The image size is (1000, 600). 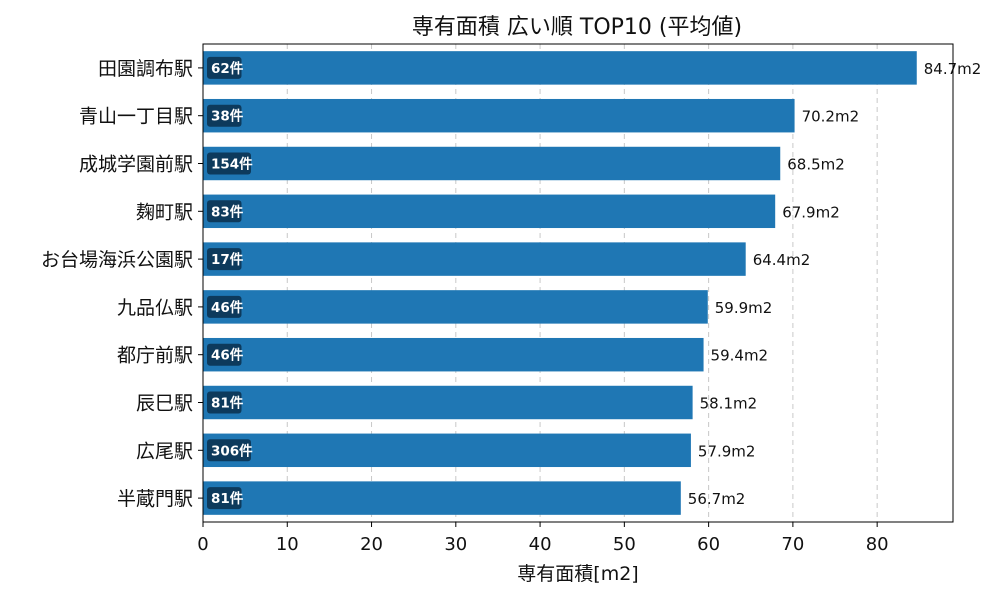 I want to click on bar-value-label: 68.5m2, so click(x=816, y=165).